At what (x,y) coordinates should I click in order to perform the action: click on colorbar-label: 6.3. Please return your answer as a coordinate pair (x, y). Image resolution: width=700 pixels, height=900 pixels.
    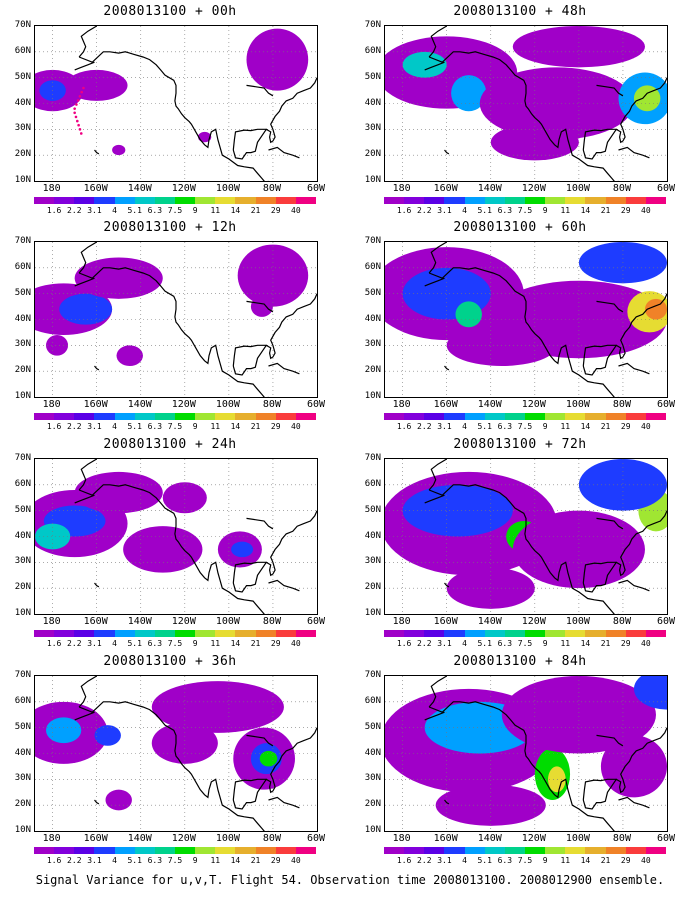
    Looking at the image, I should click on (155, 210).